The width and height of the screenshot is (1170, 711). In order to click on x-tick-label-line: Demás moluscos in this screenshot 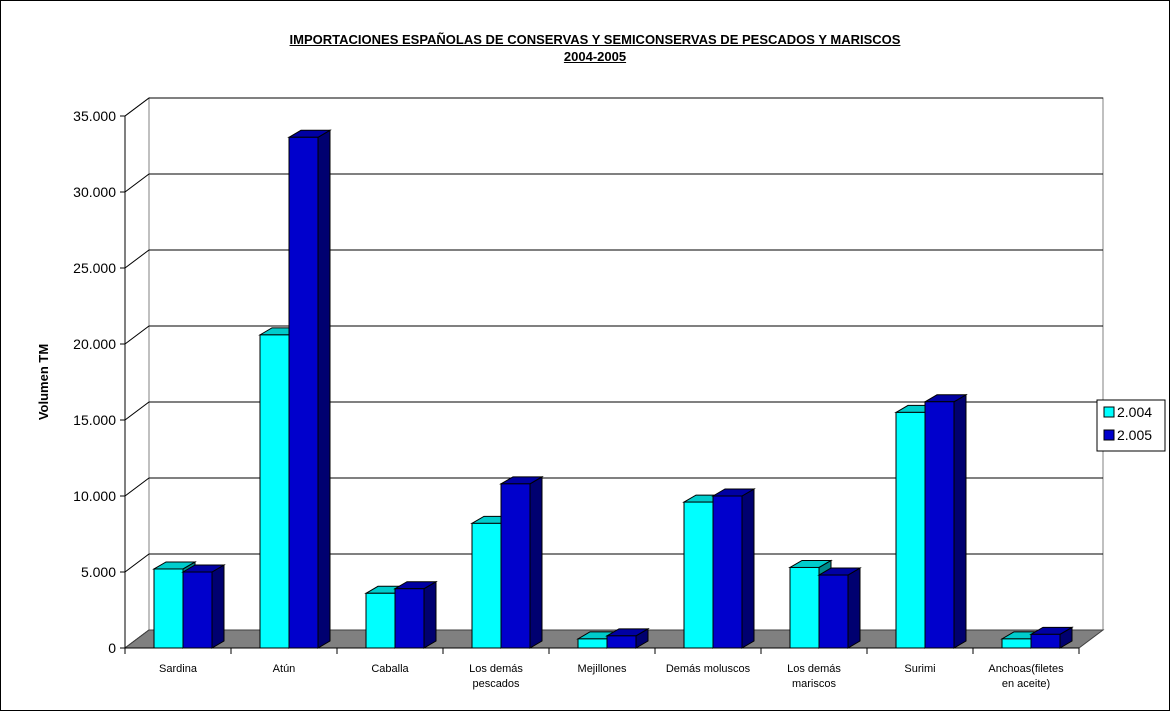, I will do `click(708, 669)`.